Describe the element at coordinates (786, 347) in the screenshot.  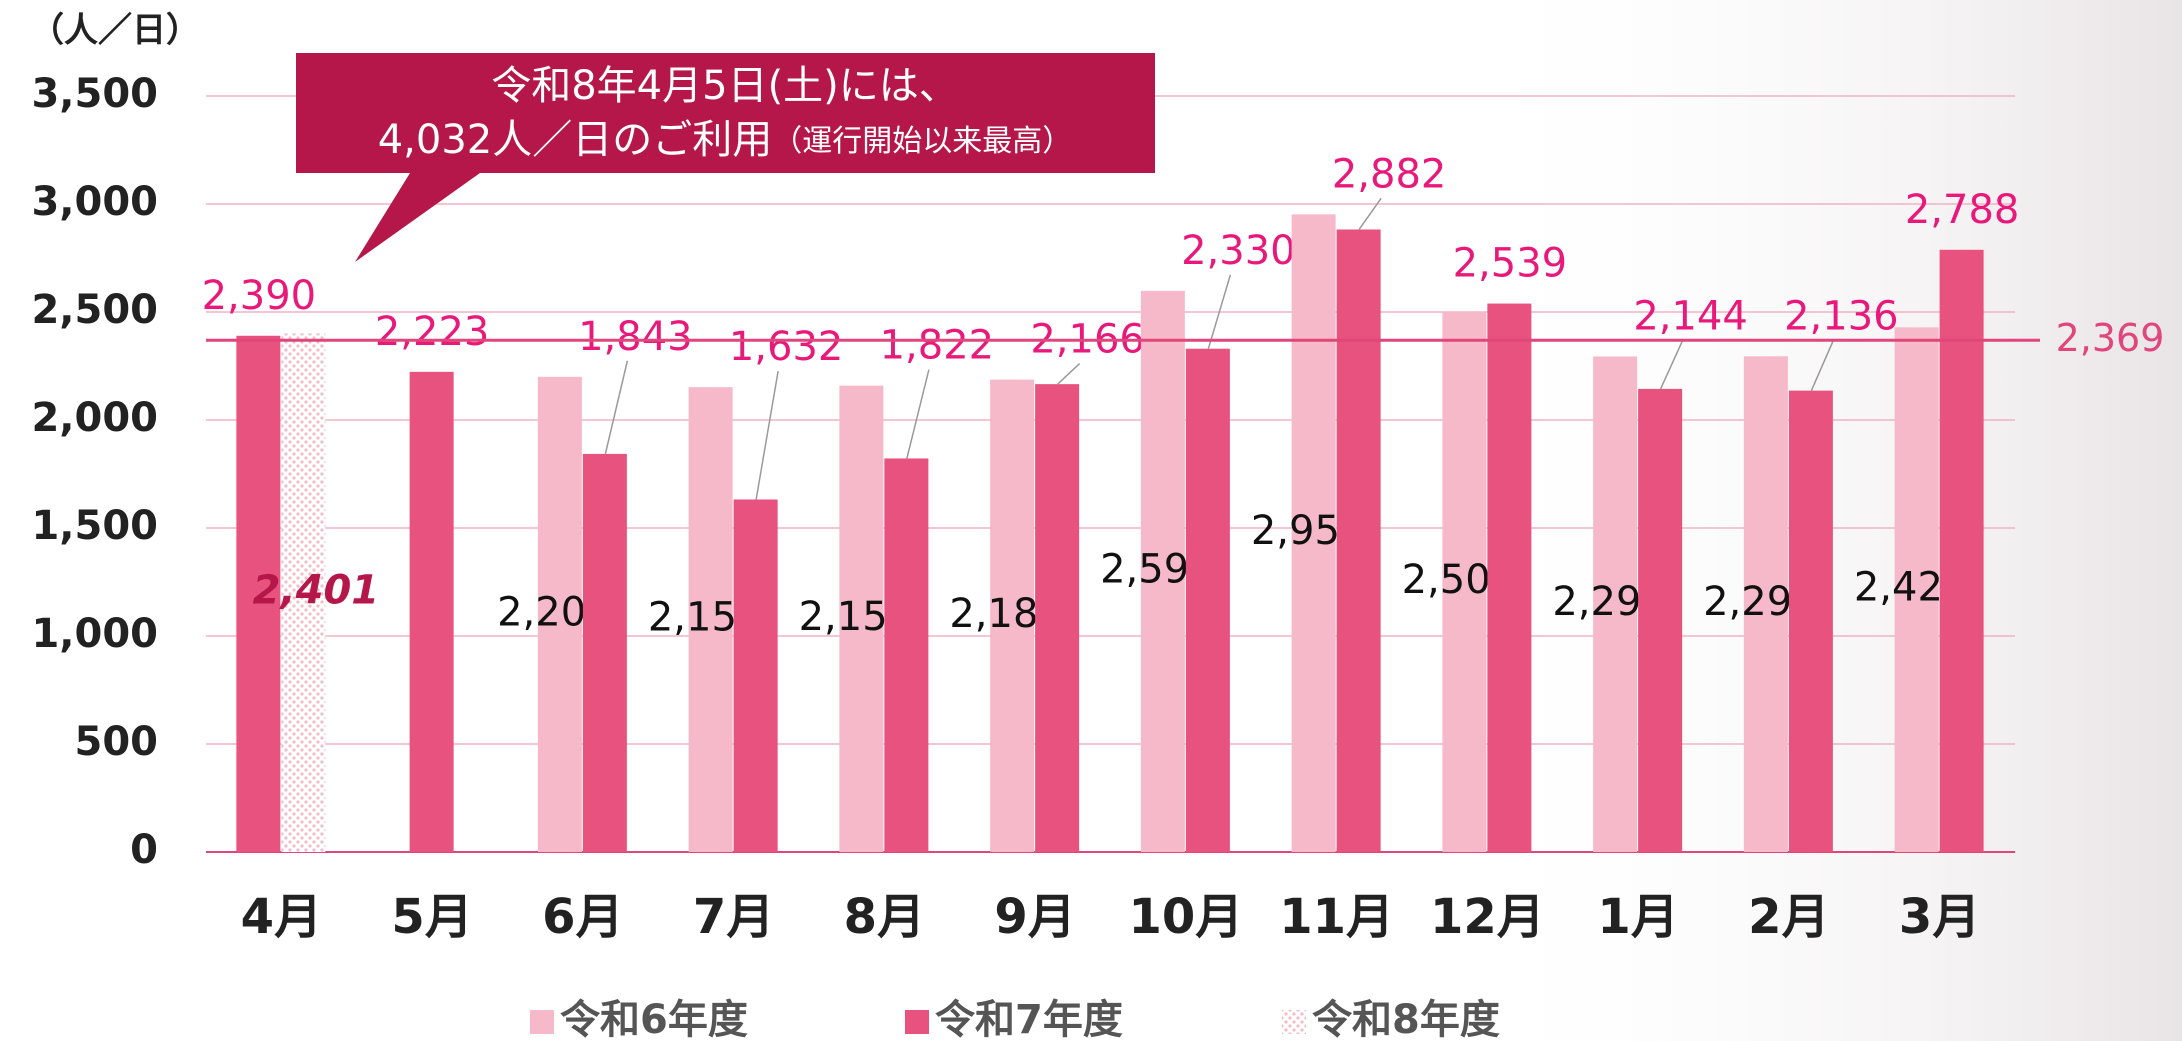
I see `value-label: 1,632` at that location.